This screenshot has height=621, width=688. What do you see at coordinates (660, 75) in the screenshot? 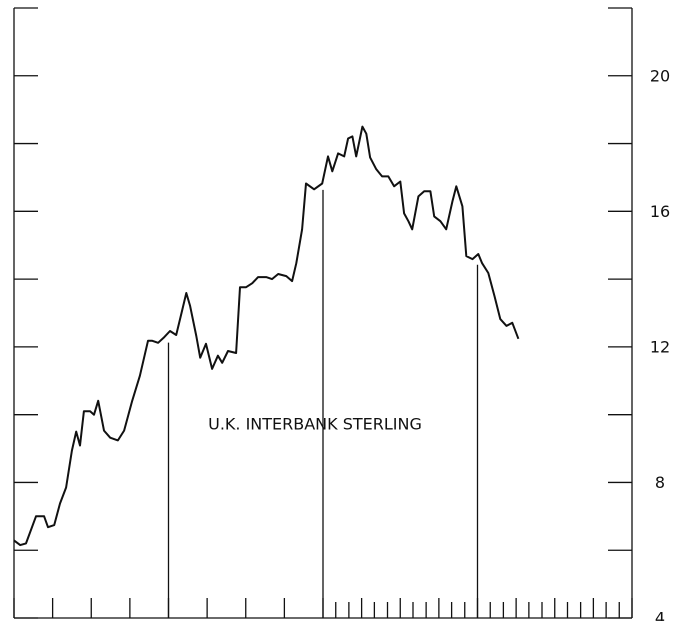
I see `y-tick-label: 20` at bounding box center [660, 75].